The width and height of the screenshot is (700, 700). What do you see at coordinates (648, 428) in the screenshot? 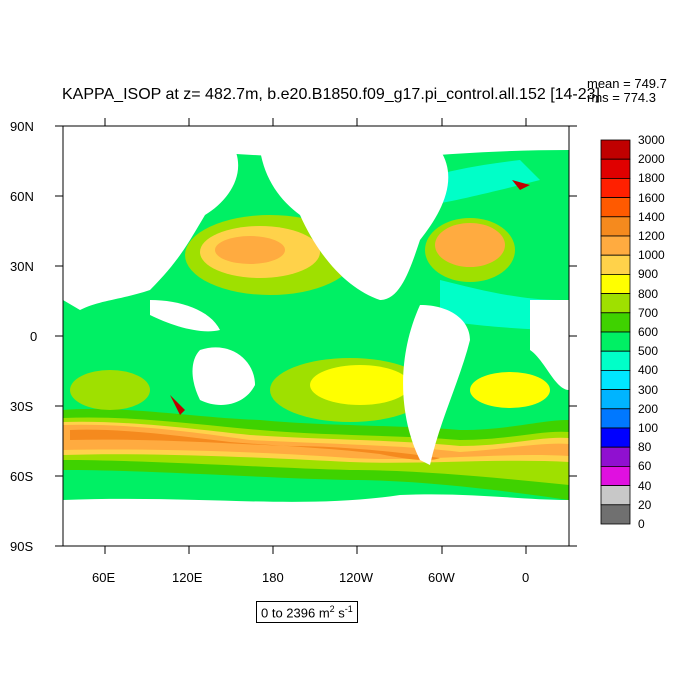
I see `colorbar-label: 100` at bounding box center [648, 428].